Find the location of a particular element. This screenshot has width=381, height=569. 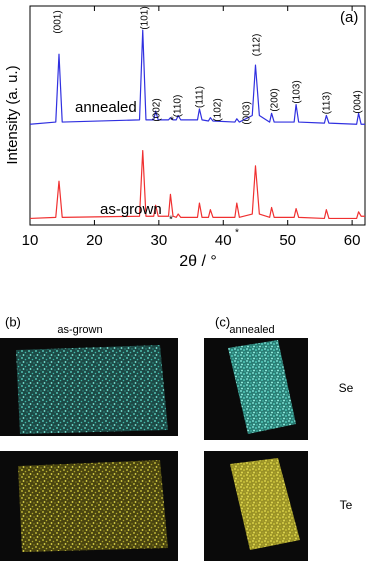

peak-label: (113) is located at coordinates (327, 103).